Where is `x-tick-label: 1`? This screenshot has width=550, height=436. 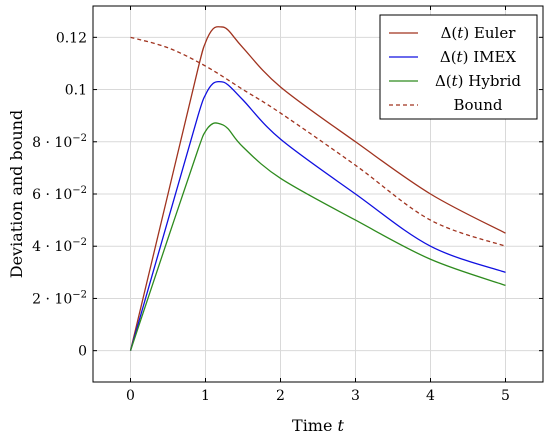 x-tick-label: 1 is located at coordinates (205, 396).